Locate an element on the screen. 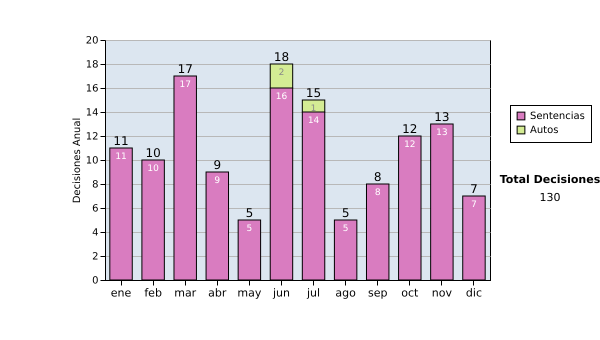 This screenshot has height=340, width=600. y-tick-label: 6 is located at coordinates (95, 209).